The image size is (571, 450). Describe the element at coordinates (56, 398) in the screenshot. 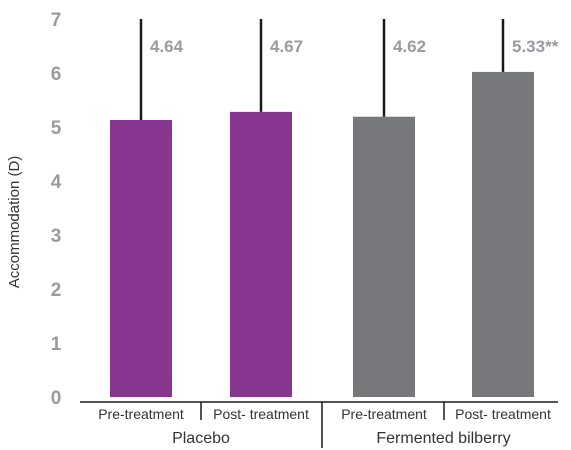

I see `y-tick-label: 0` at that location.